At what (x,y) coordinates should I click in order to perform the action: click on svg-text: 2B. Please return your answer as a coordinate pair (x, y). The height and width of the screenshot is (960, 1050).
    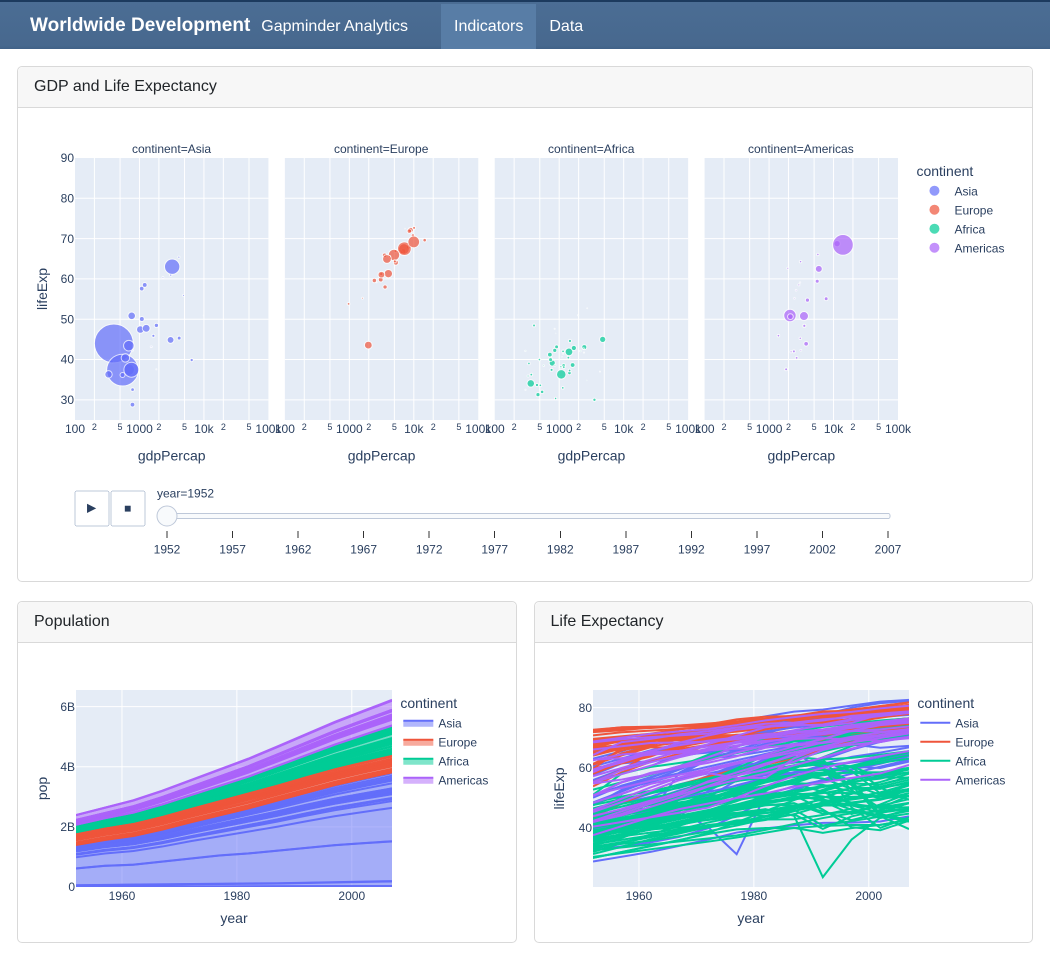
    Looking at the image, I should click on (67, 827).